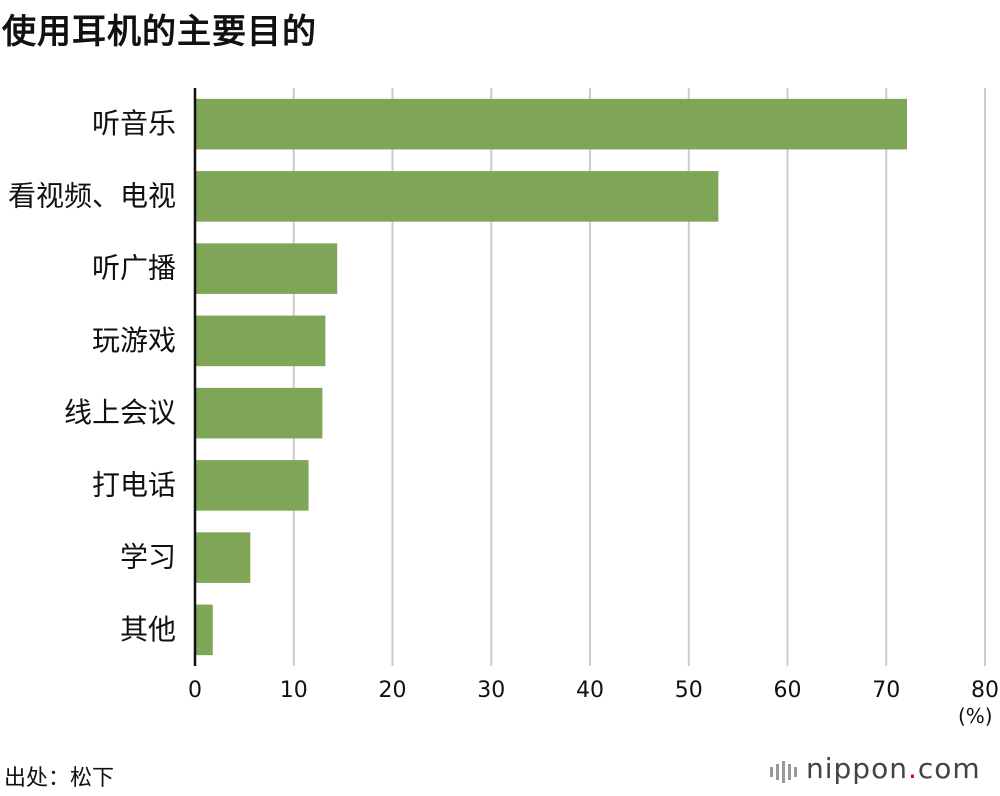 The height and width of the screenshot is (796, 1000). What do you see at coordinates (148, 629) in the screenshot?
I see `category-label: 其他` at bounding box center [148, 629].